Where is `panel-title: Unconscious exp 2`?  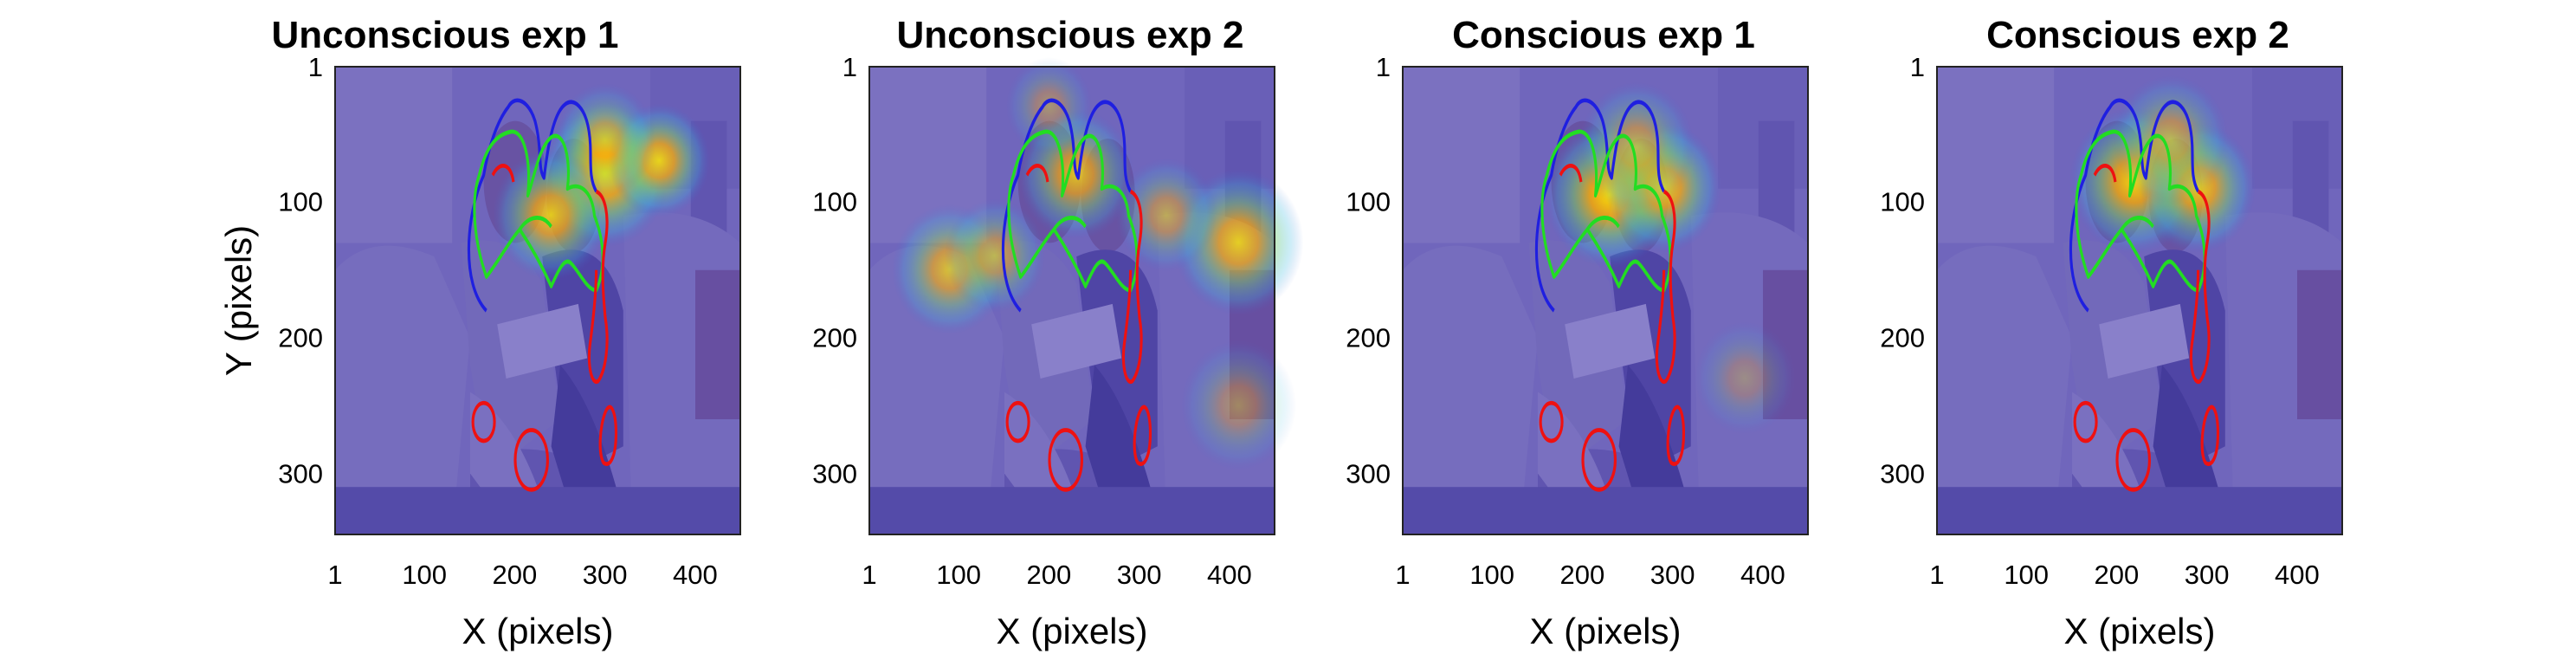 panel-title: Unconscious exp 2 is located at coordinates (1069, 35).